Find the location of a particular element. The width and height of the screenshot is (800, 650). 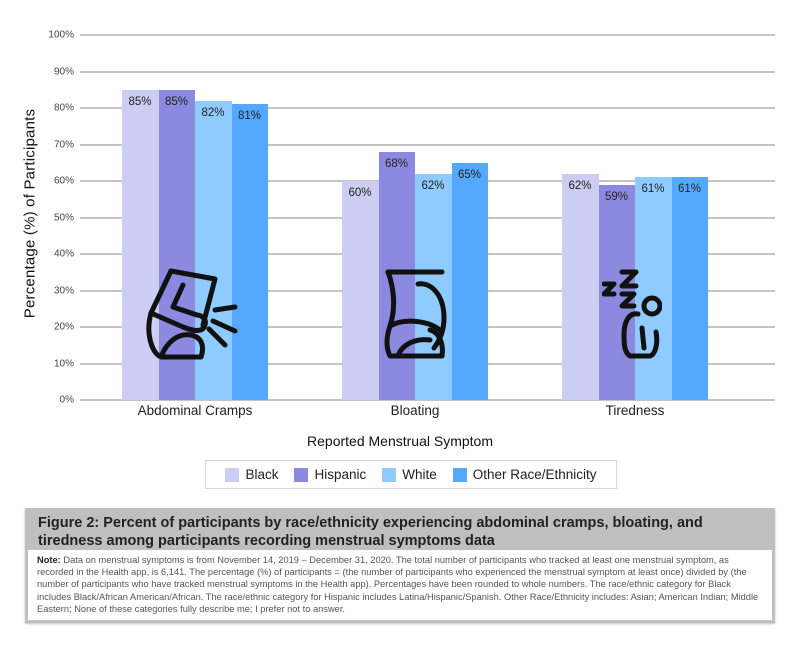

abdominal-cramps-icon is located at coordinates (192, 314).